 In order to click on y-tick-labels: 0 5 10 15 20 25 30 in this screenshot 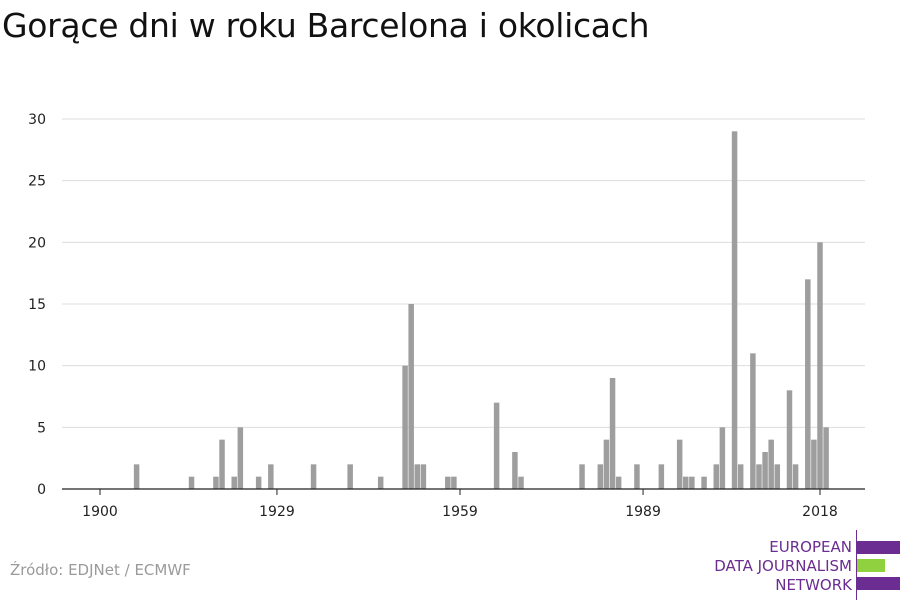, I will do `click(37, 305)`.